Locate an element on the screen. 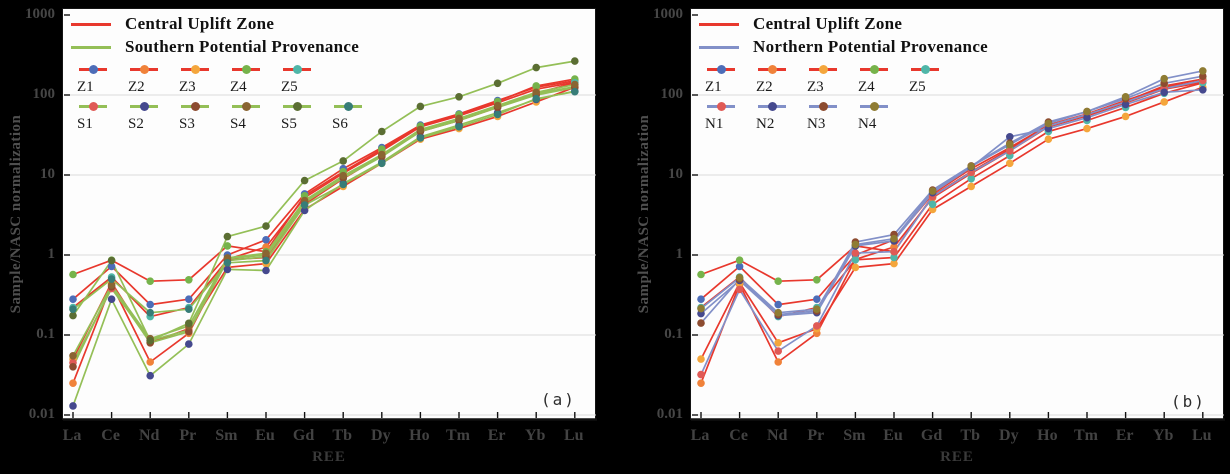  x-tick-label-b-Ho: Ho is located at coordinates (1047, 435).